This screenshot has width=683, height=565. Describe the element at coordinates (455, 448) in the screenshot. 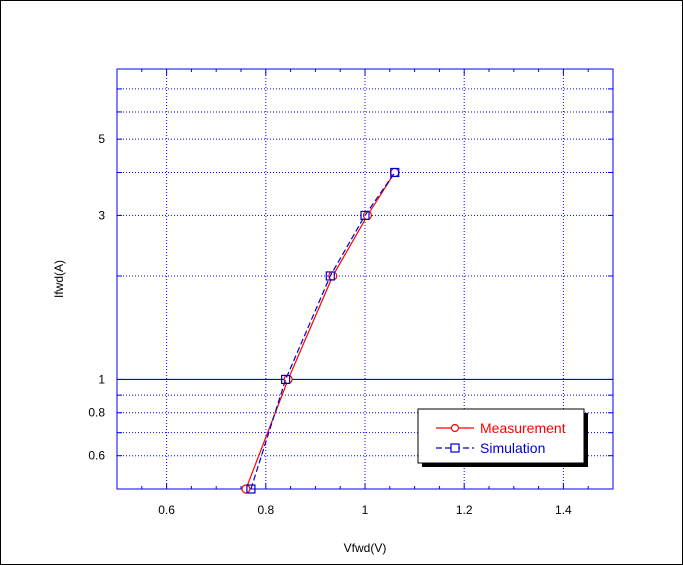

I see `legend-marker-simulation` at that location.